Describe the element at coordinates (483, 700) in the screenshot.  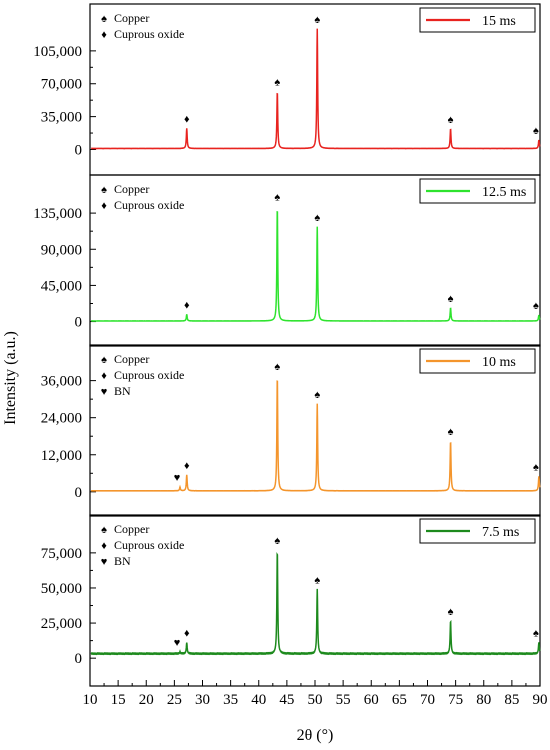
I see `x-tick-label: 80` at that location.